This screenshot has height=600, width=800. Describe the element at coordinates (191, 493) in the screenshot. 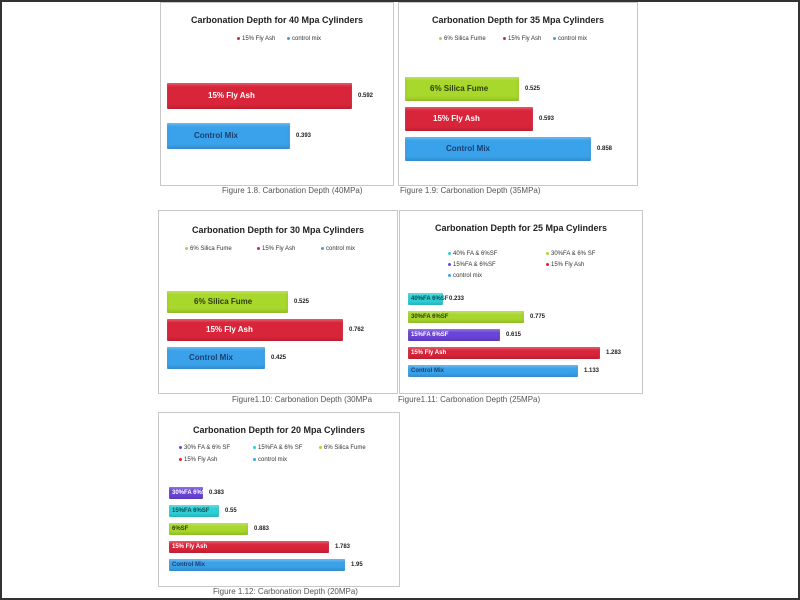

I see `bar-category-label: 30%FA 6%SF` at that location.